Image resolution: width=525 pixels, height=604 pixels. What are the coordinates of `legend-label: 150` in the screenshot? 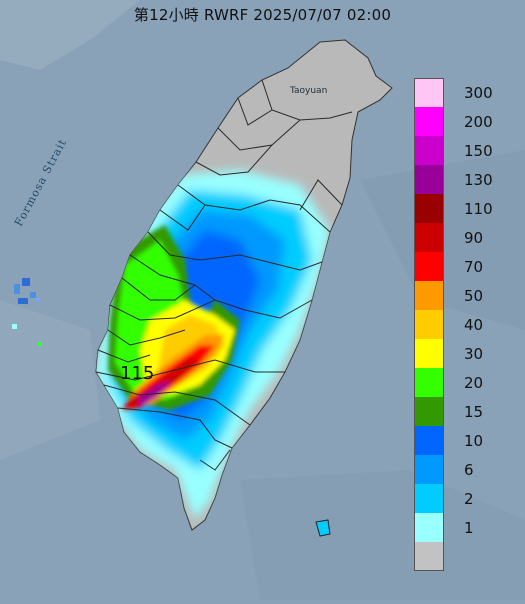 It's located at (478, 151).